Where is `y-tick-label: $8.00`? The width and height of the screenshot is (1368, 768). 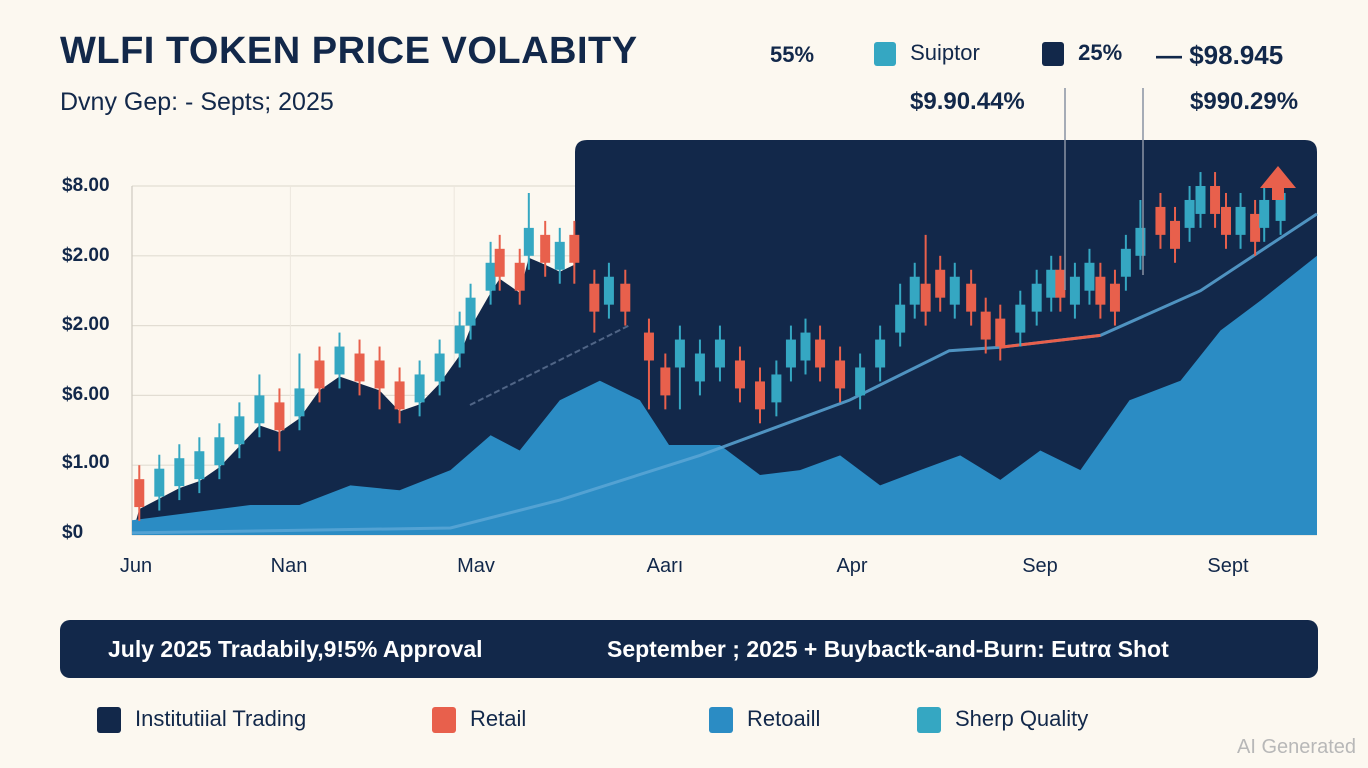
y-tick-label: $8.00 is located at coordinates (86, 185).